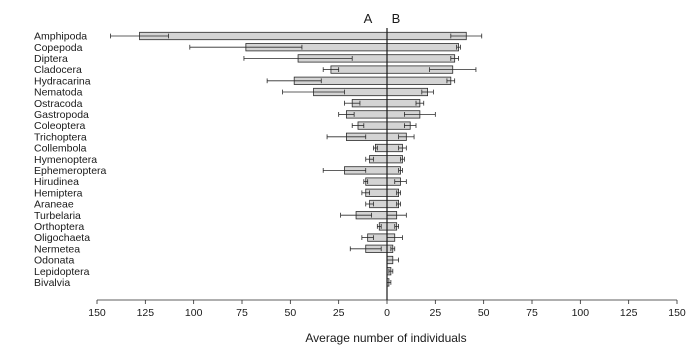 This screenshot has height=348, width=698. What do you see at coordinates (60, 137) in the screenshot?
I see `category-label-trichoptera: Trichoptera` at bounding box center [60, 137].